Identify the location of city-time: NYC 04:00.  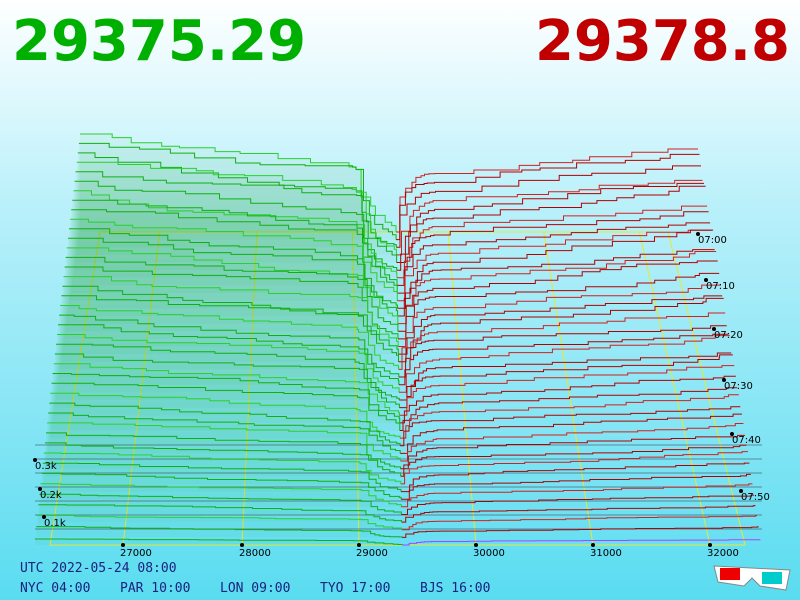
(55, 588).